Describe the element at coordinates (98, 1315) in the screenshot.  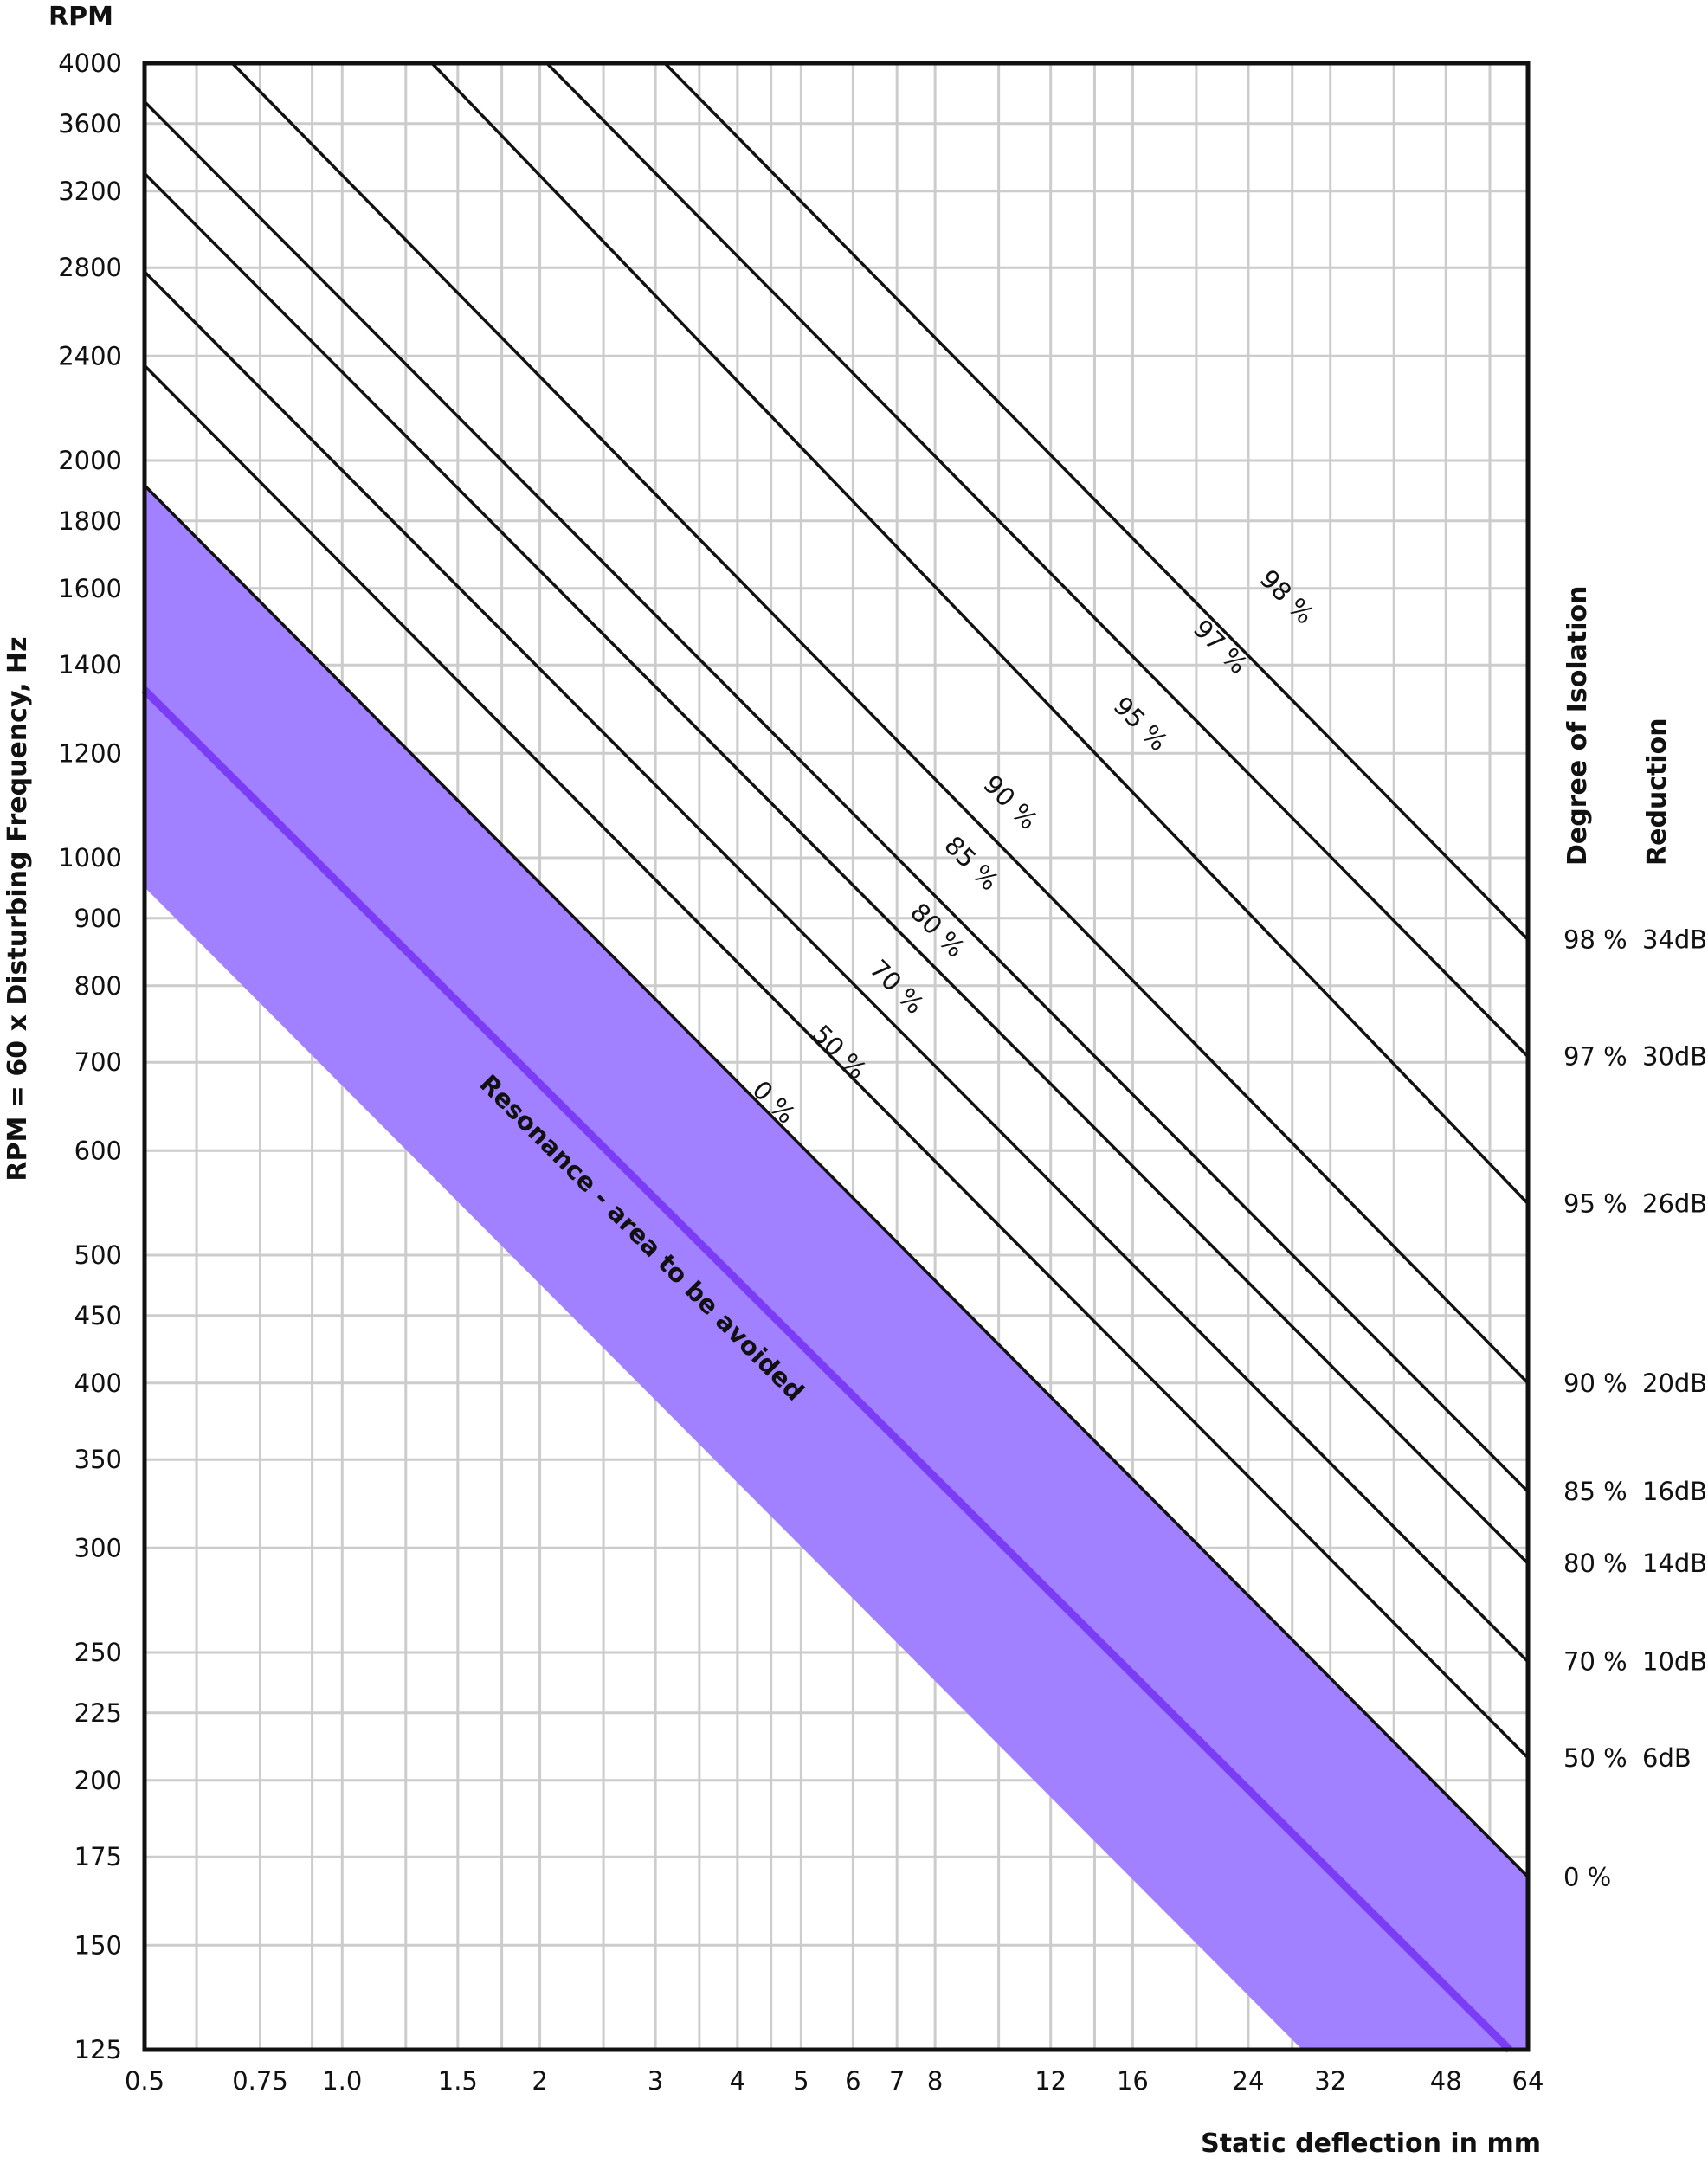
I see `y-tick-label: 450` at that location.